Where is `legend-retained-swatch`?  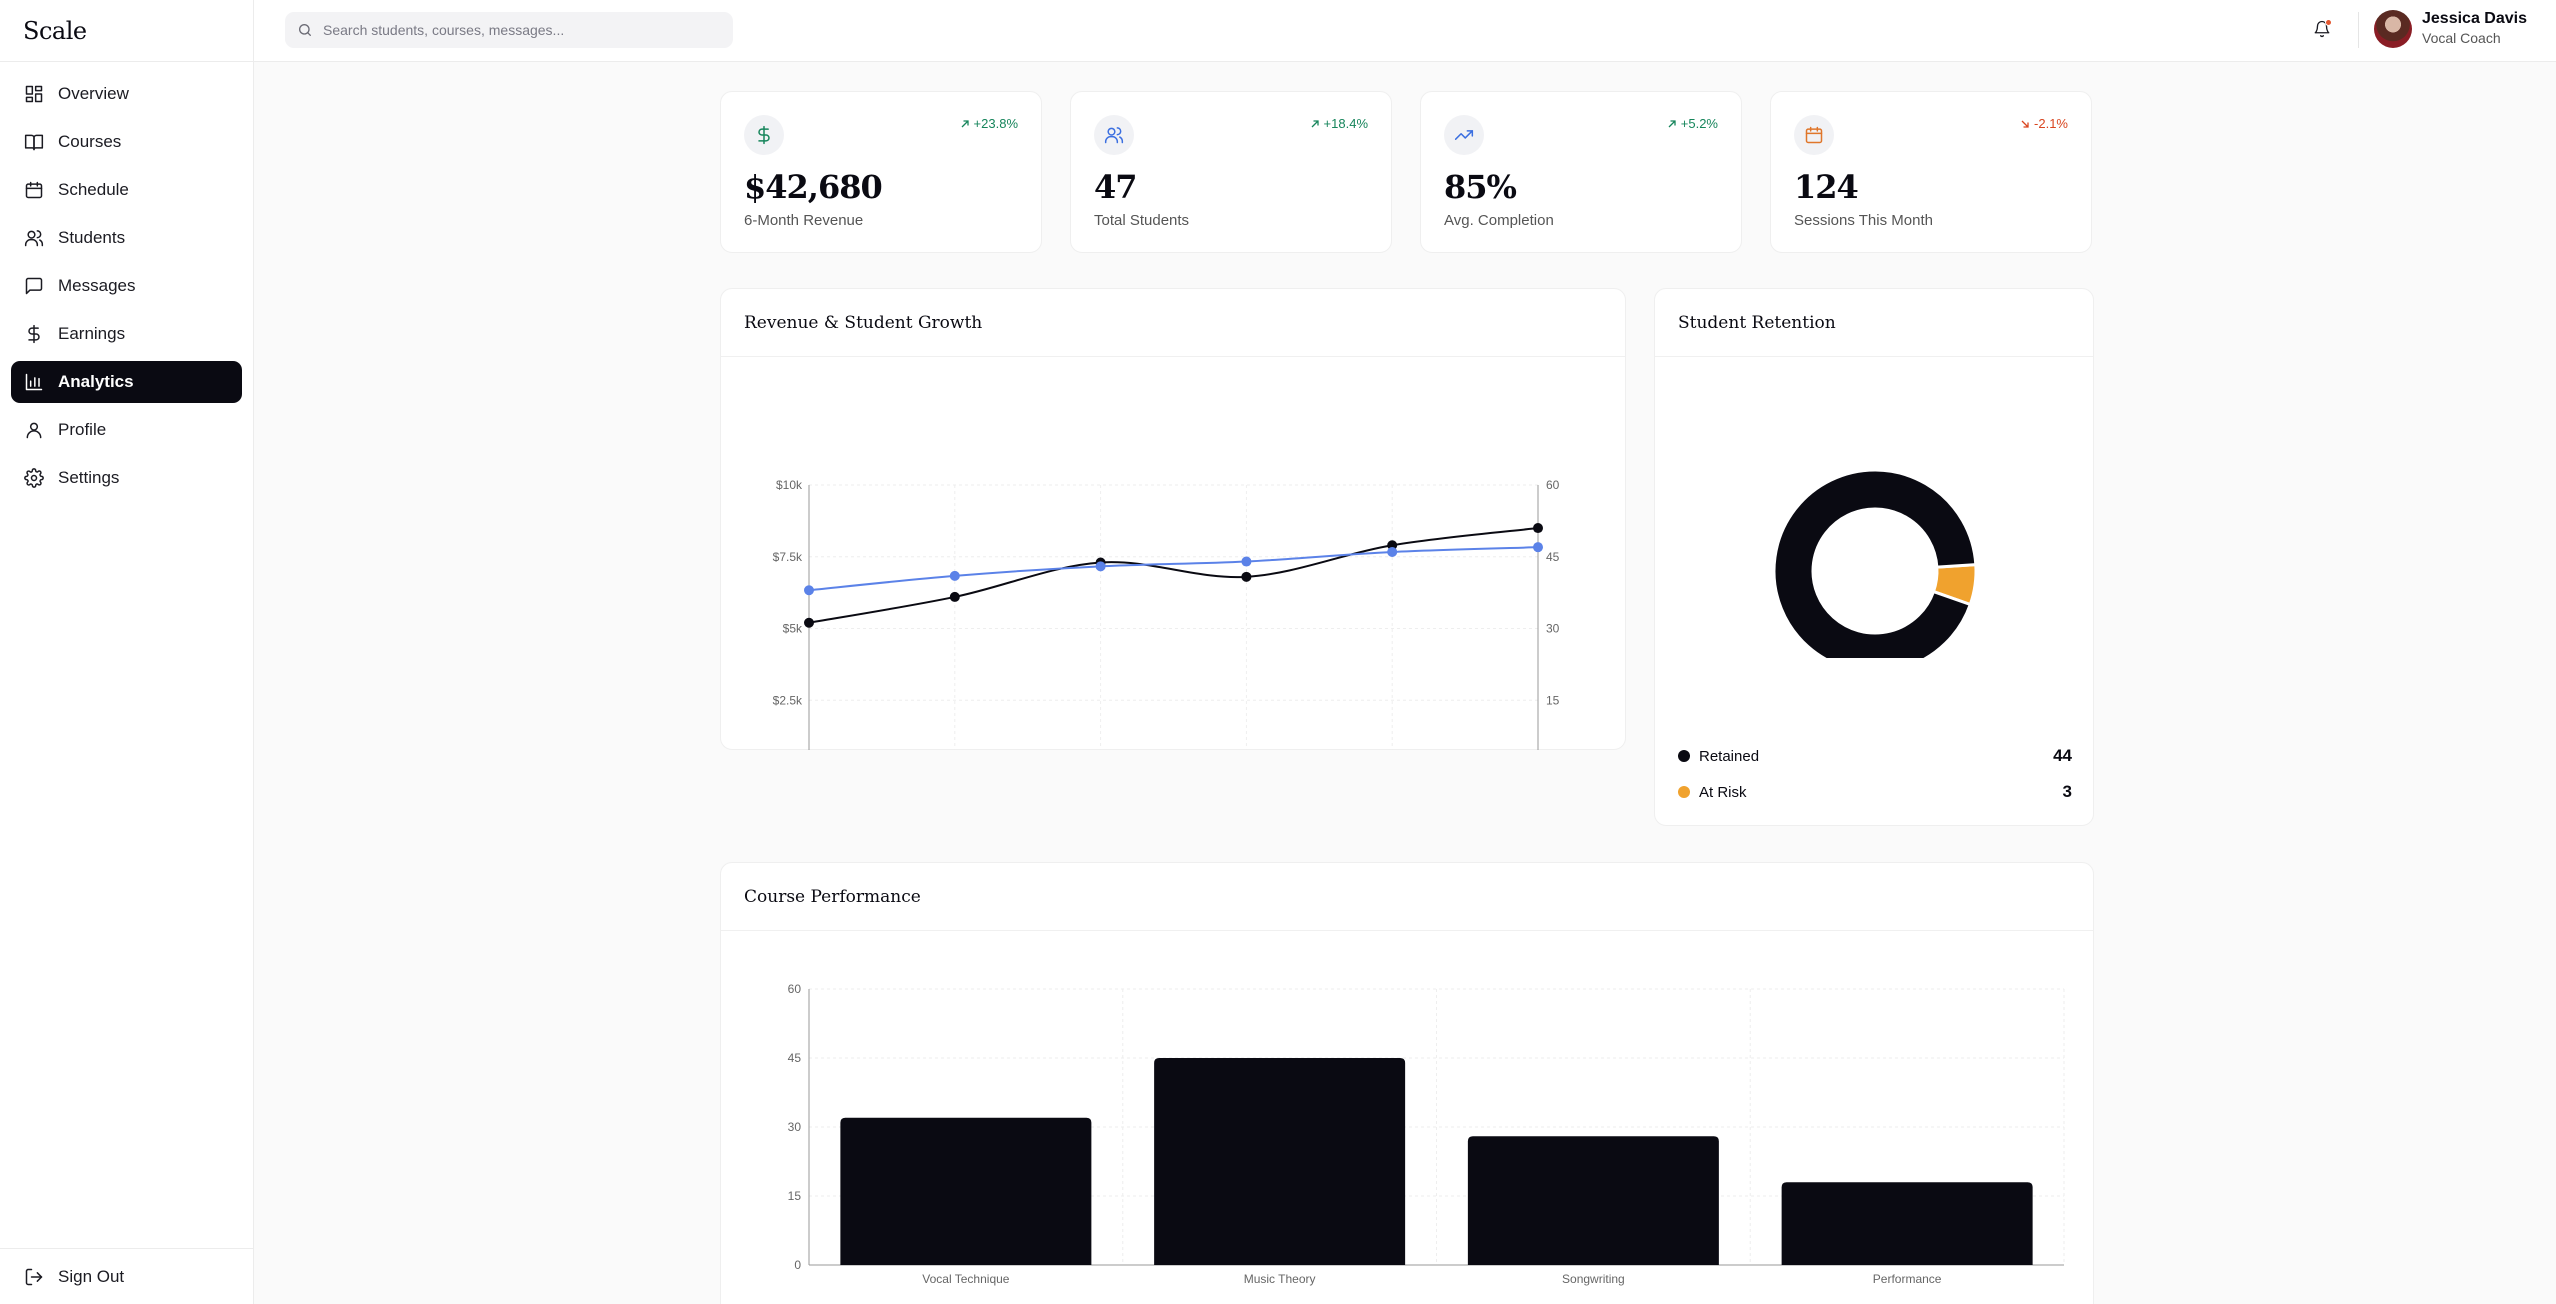 legend-retained-swatch is located at coordinates (1684, 756).